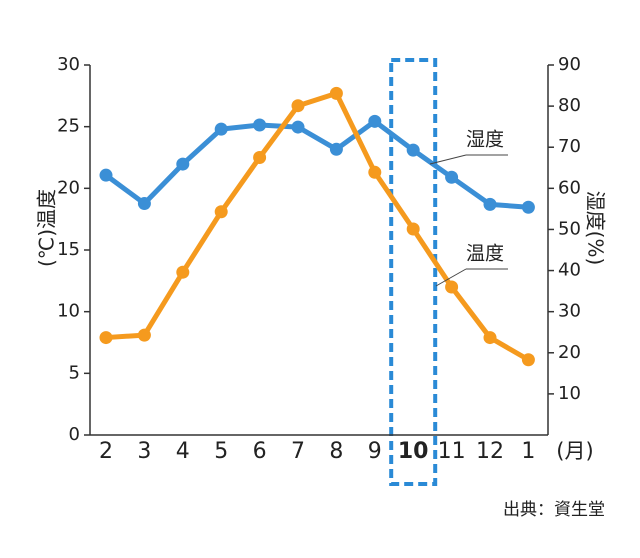  Describe the element at coordinates (68, 64) in the screenshot. I see `y-tick-label: 30` at that location.